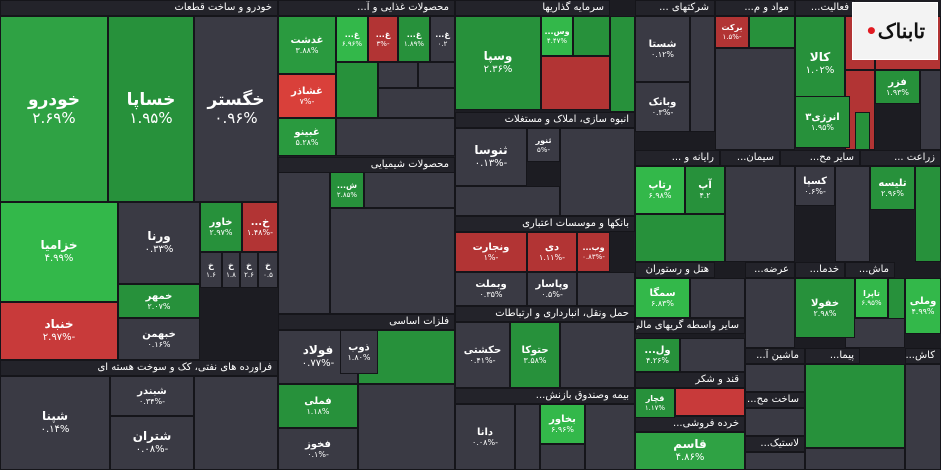 This screenshot has width=941, height=470. I want to click on stock-tile: تاپرا ۶.۹۵%, so click(871, 298).